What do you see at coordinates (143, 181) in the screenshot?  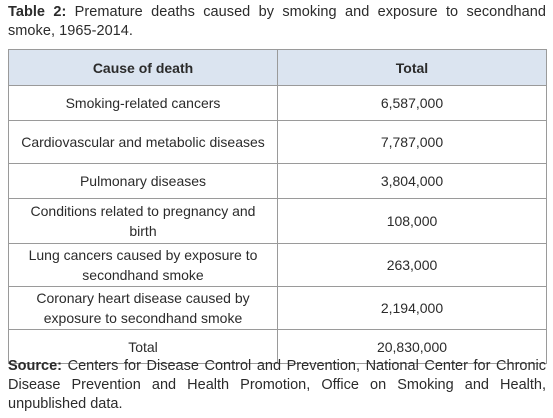 I see `cell-cause: Pulmonary diseases` at bounding box center [143, 181].